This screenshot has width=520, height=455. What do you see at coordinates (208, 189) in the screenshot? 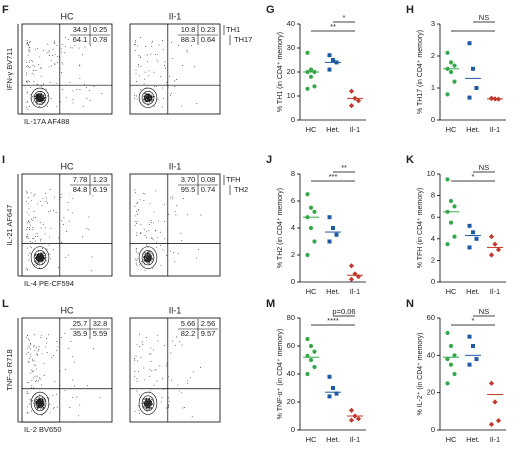
I see `quadrant-value: 0.74` at bounding box center [208, 189].